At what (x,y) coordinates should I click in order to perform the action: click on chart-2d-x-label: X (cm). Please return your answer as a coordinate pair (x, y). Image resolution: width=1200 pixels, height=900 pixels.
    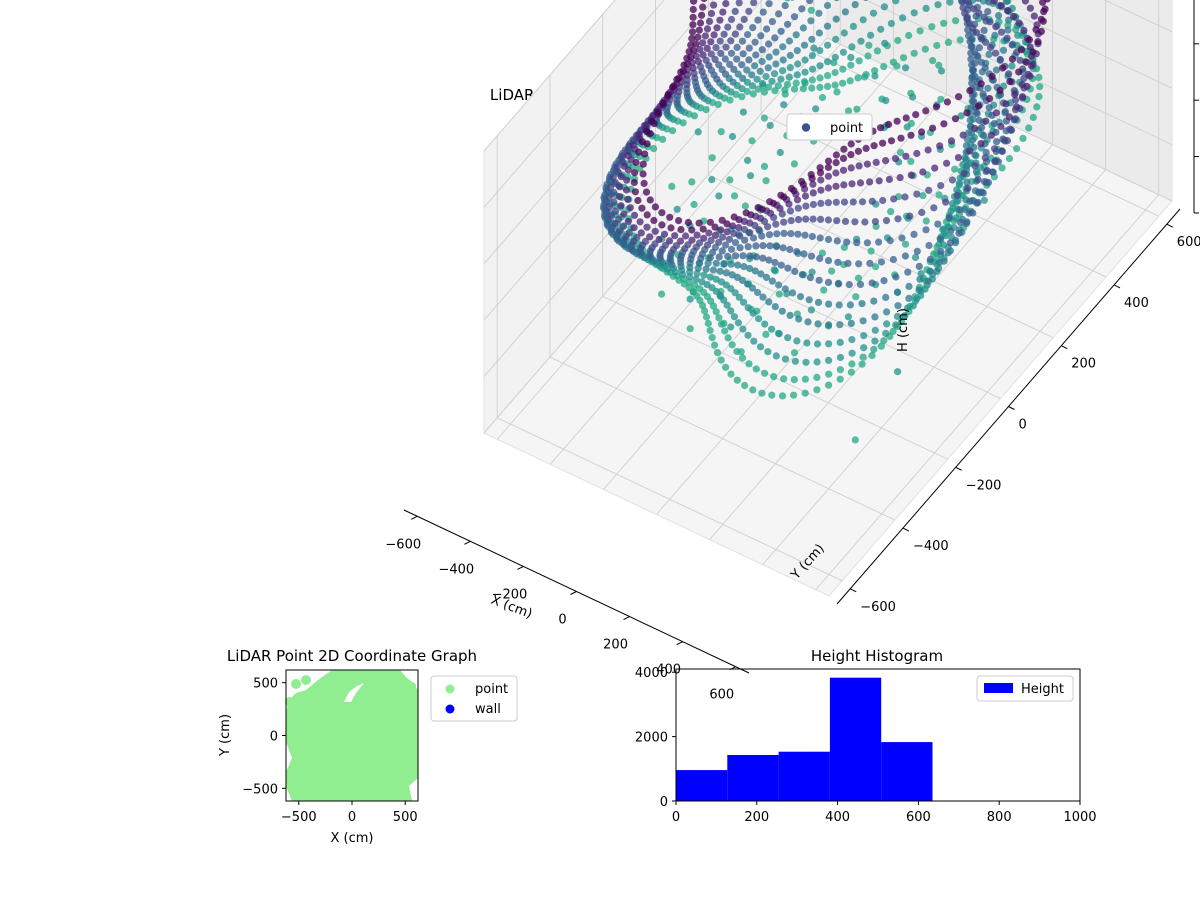
    Looking at the image, I should click on (352, 838).